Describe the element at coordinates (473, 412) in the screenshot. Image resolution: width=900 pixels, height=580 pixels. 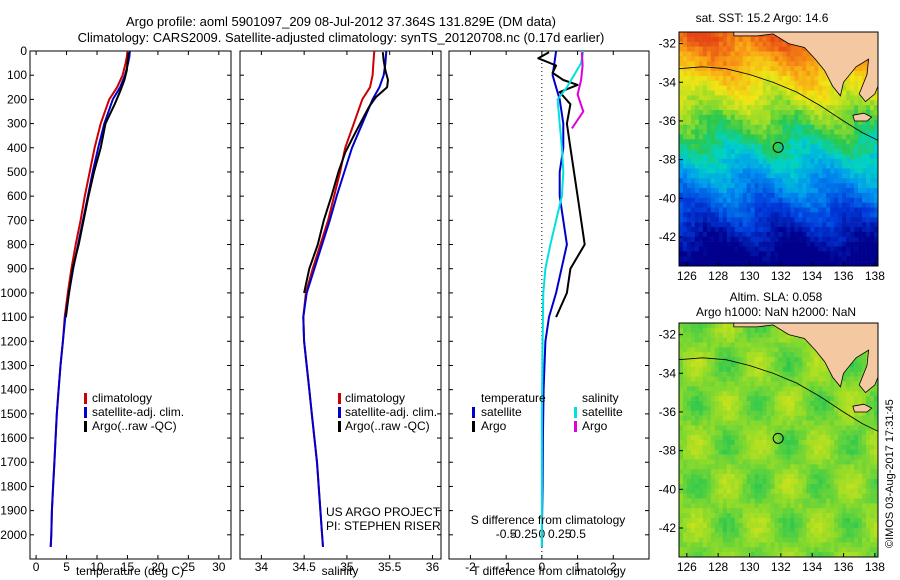
I see `legend-t-satellite-swatch` at that location.